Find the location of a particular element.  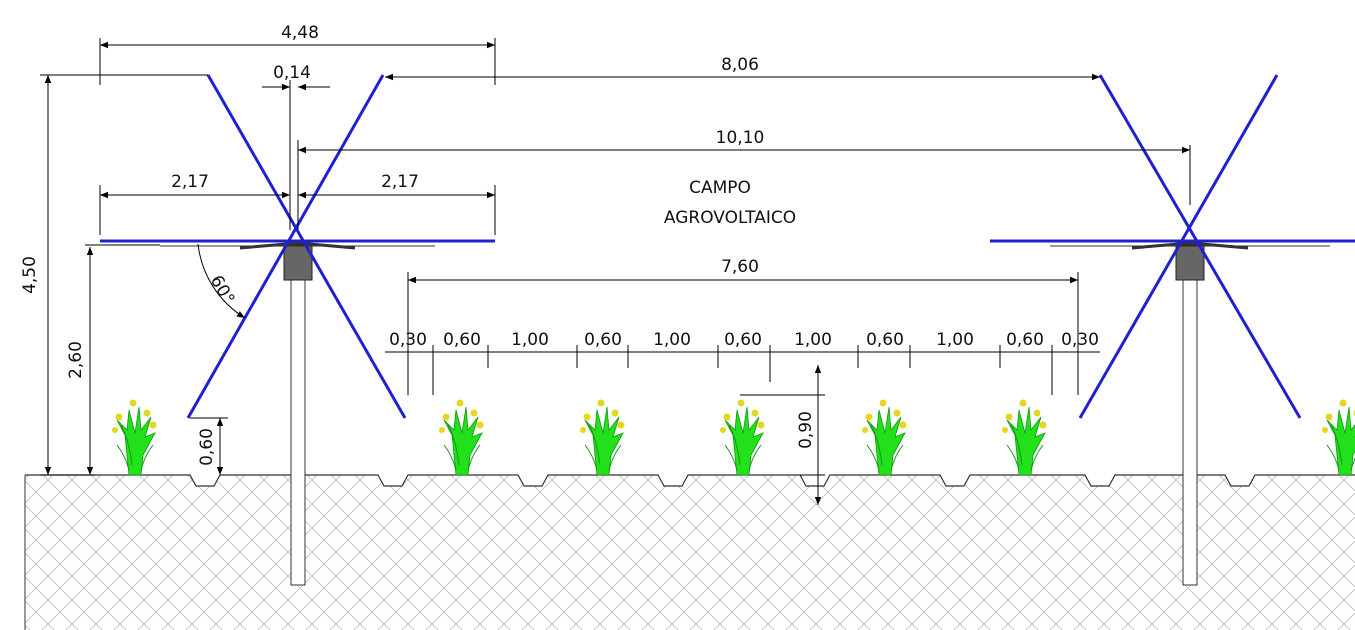

dim-label: 0,90 is located at coordinates (806, 430).